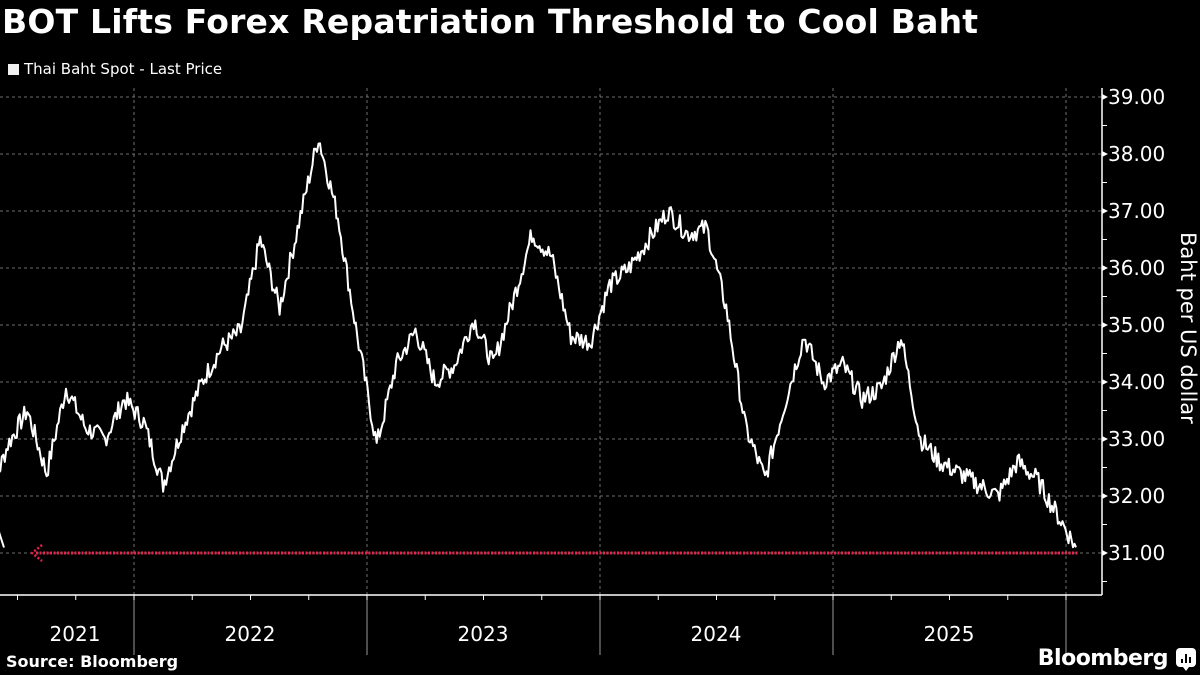 Image resolution: width=1200 pixels, height=675 pixels. I want to click on legend-label: Thai Baht Spot - Last Price, so click(123, 69).